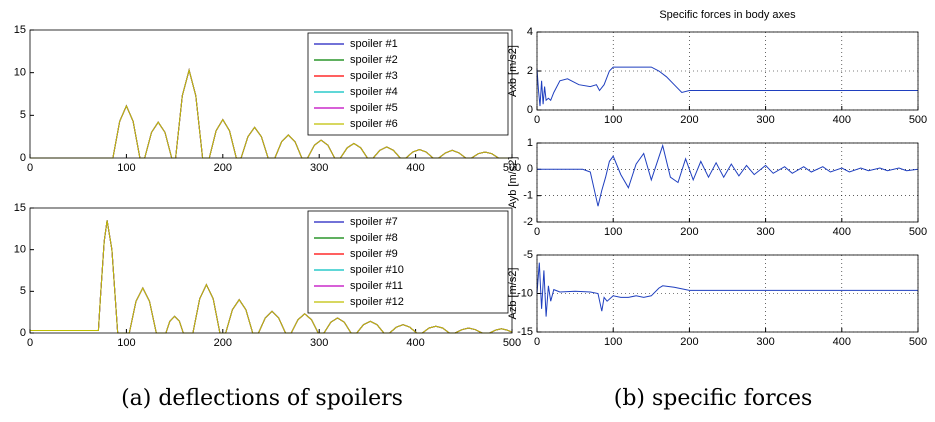 This screenshot has width=935, height=422. I want to click on y-tick-label: -10, so click(525, 293).